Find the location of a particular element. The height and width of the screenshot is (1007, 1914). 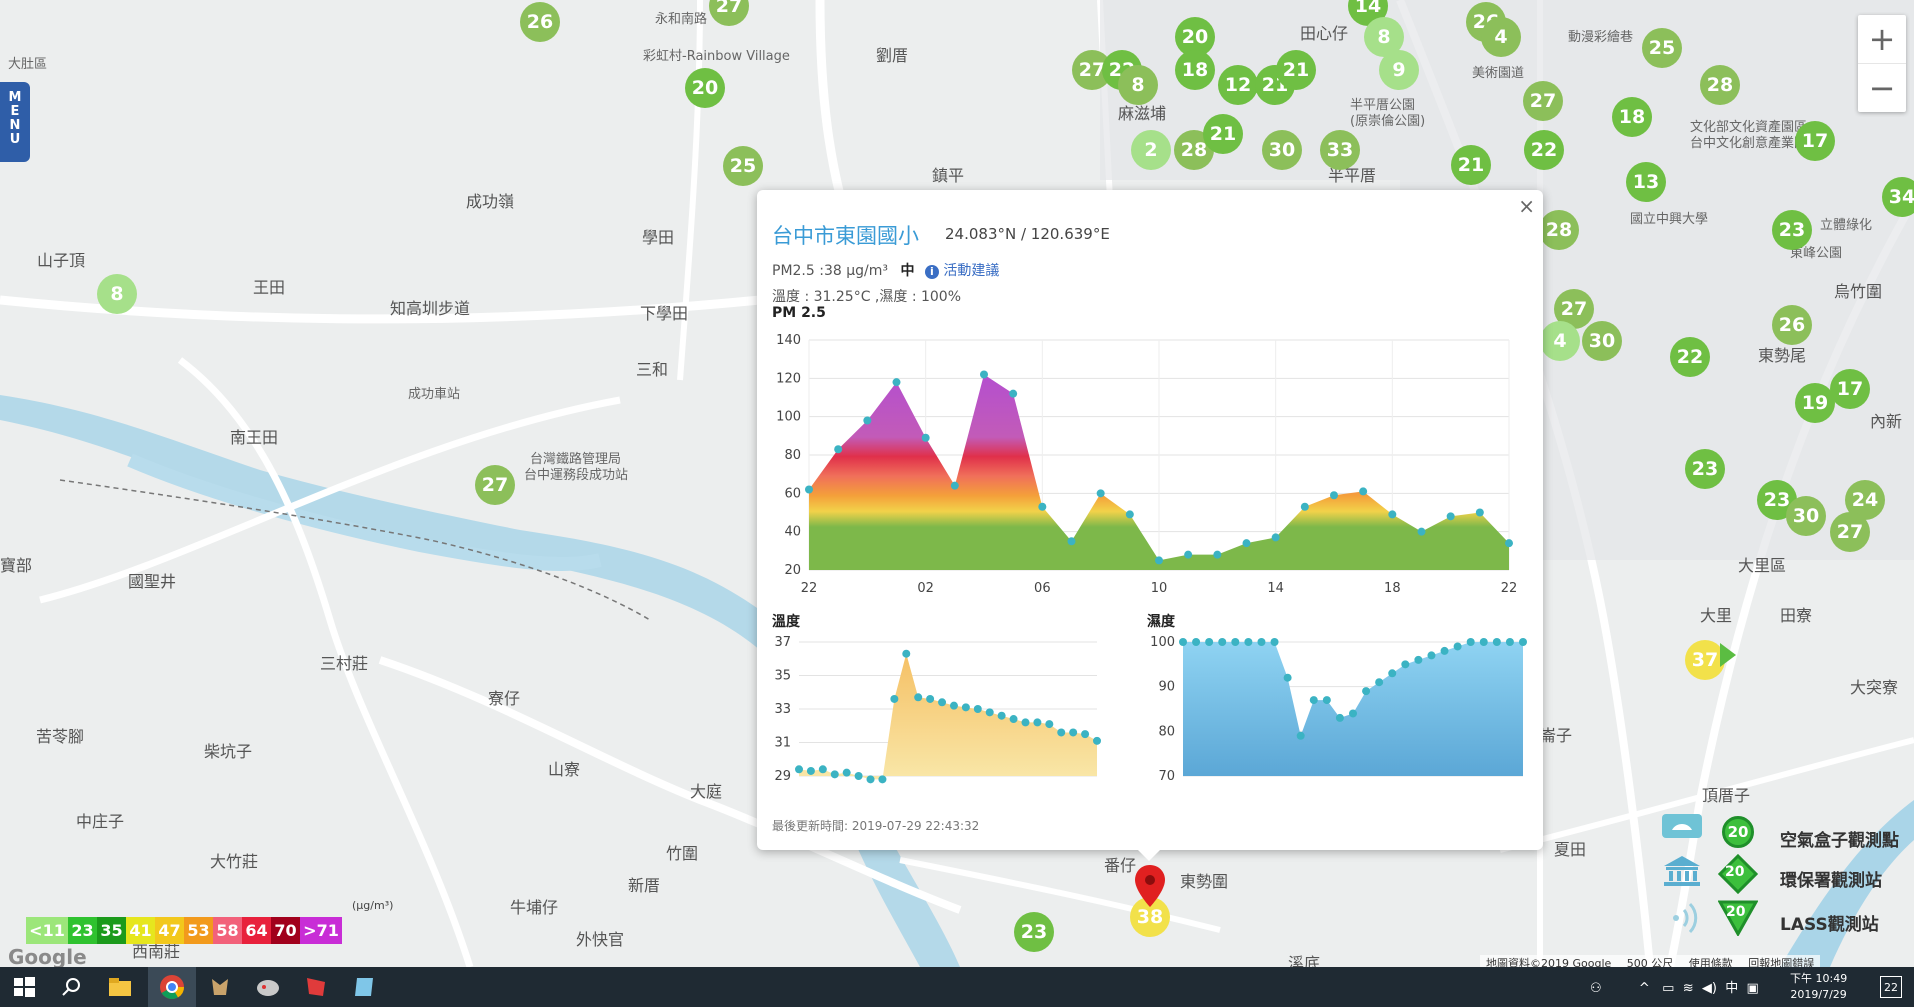

place-label: 麻滋埔 is located at coordinates (1142, 113).